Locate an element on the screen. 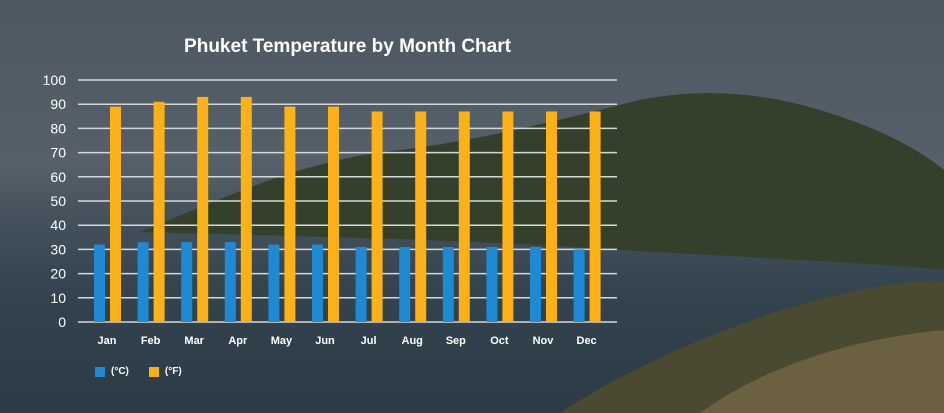 The image size is (944, 413). x-tick-label: Nov is located at coordinates (544, 341).